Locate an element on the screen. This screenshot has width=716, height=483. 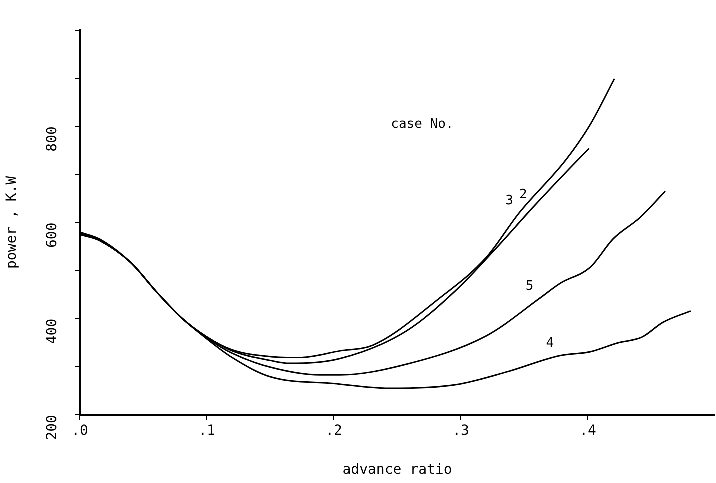
x-tick-label: .2 is located at coordinates (334, 431).